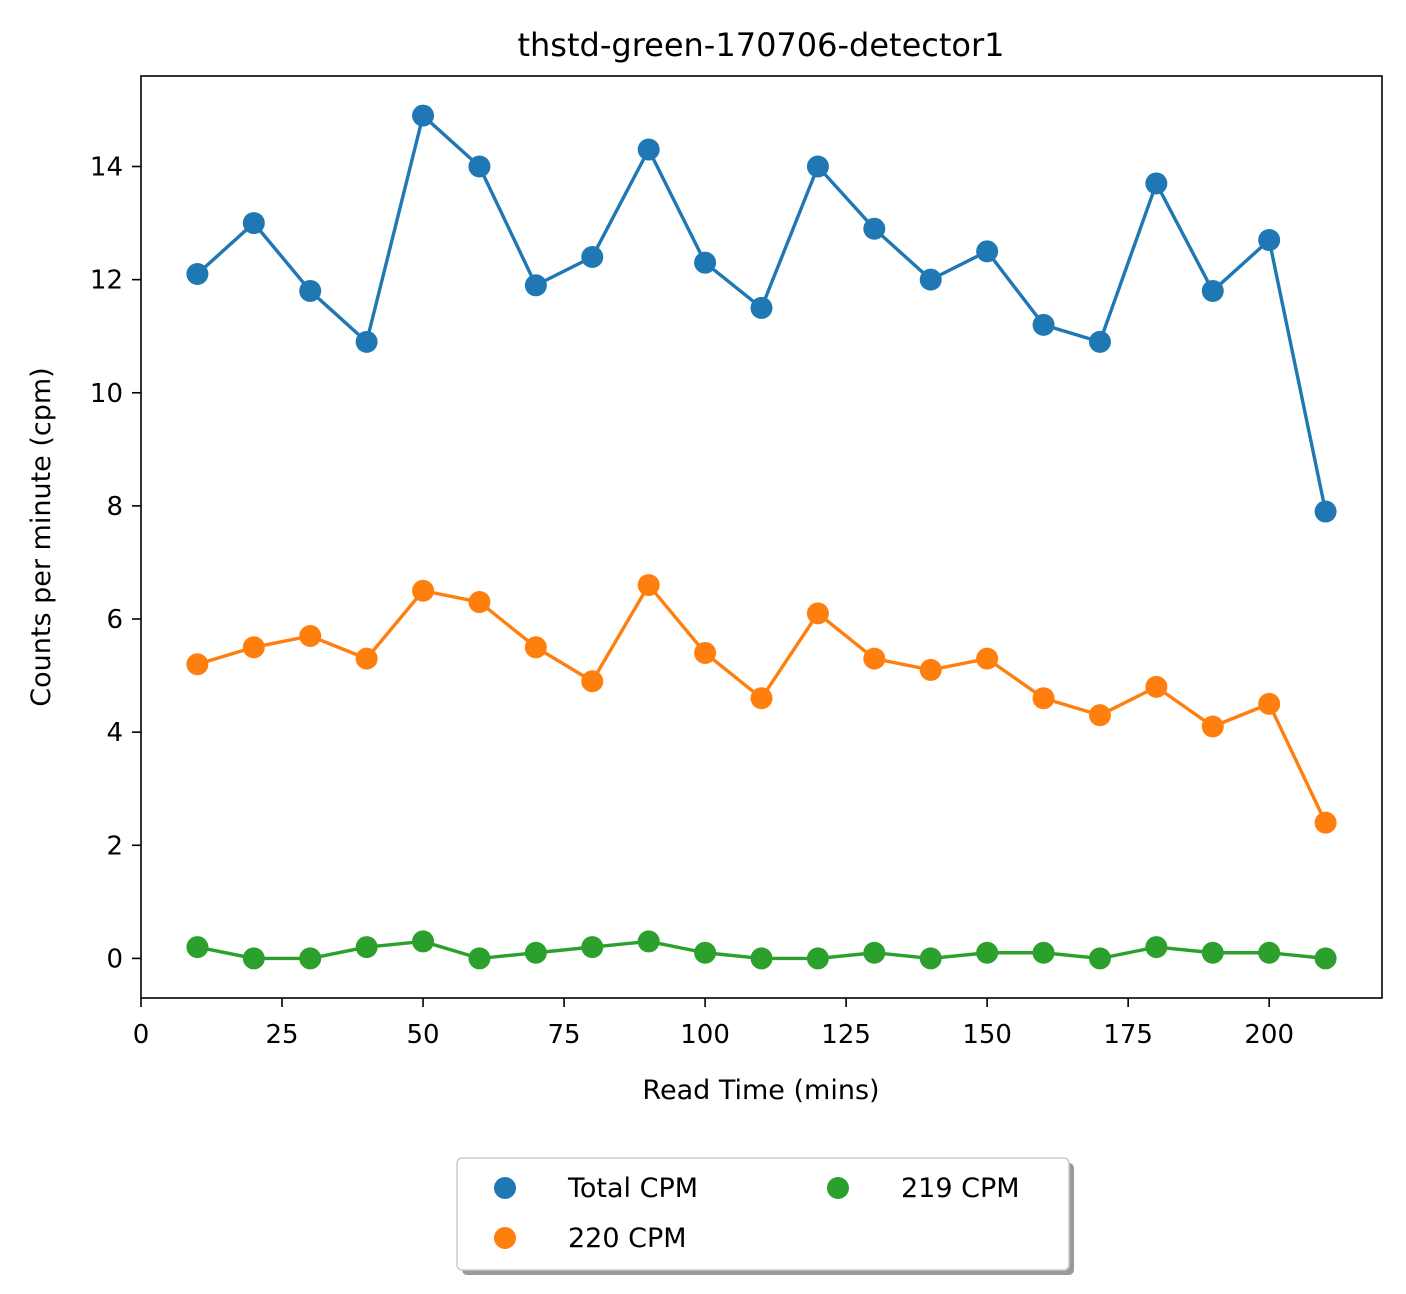  Describe the element at coordinates (1128, 1035) in the screenshot. I see `x-tick-label: 175` at that location.